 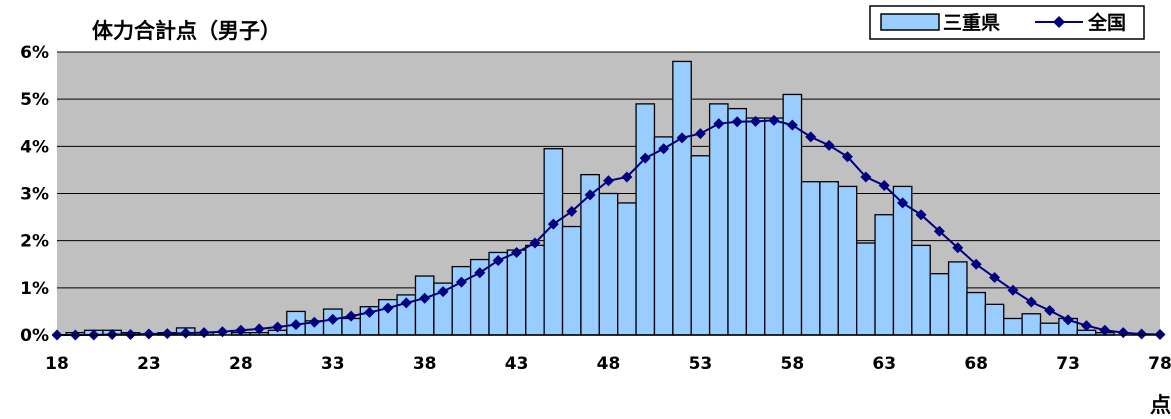 What do you see at coordinates (241, 364) in the screenshot?
I see `x-tick-label: 28` at bounding box center [241, 364].